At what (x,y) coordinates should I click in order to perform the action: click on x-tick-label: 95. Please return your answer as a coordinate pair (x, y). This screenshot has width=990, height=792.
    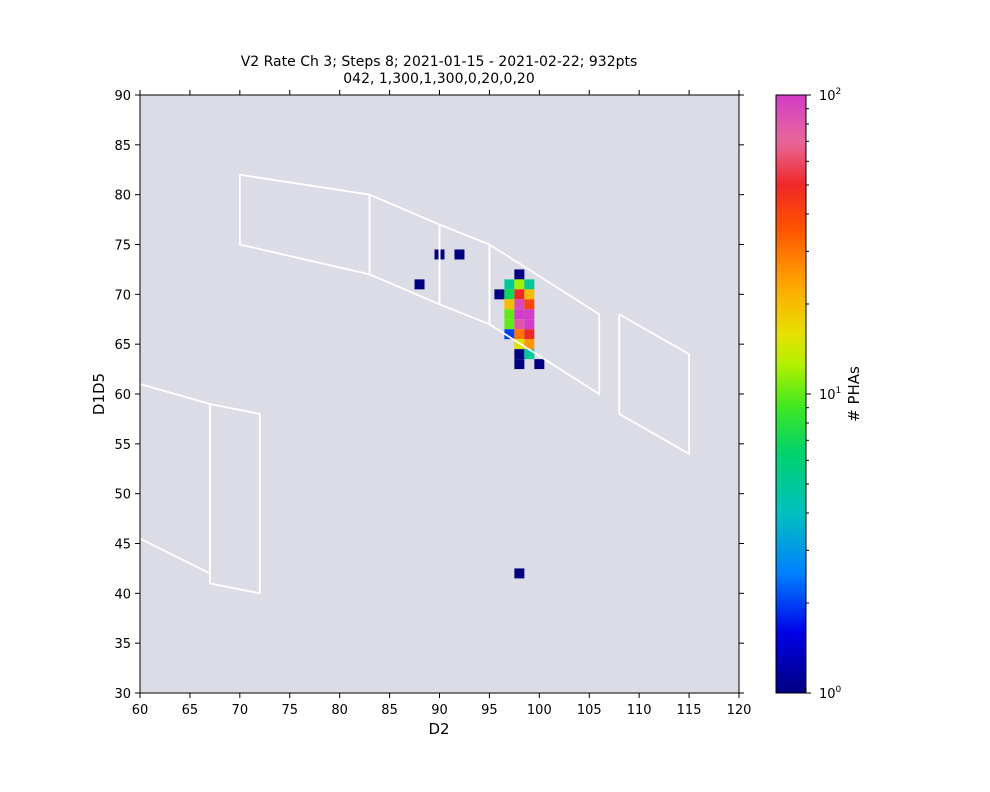
    Looking at the image, I should click on (489, 710).